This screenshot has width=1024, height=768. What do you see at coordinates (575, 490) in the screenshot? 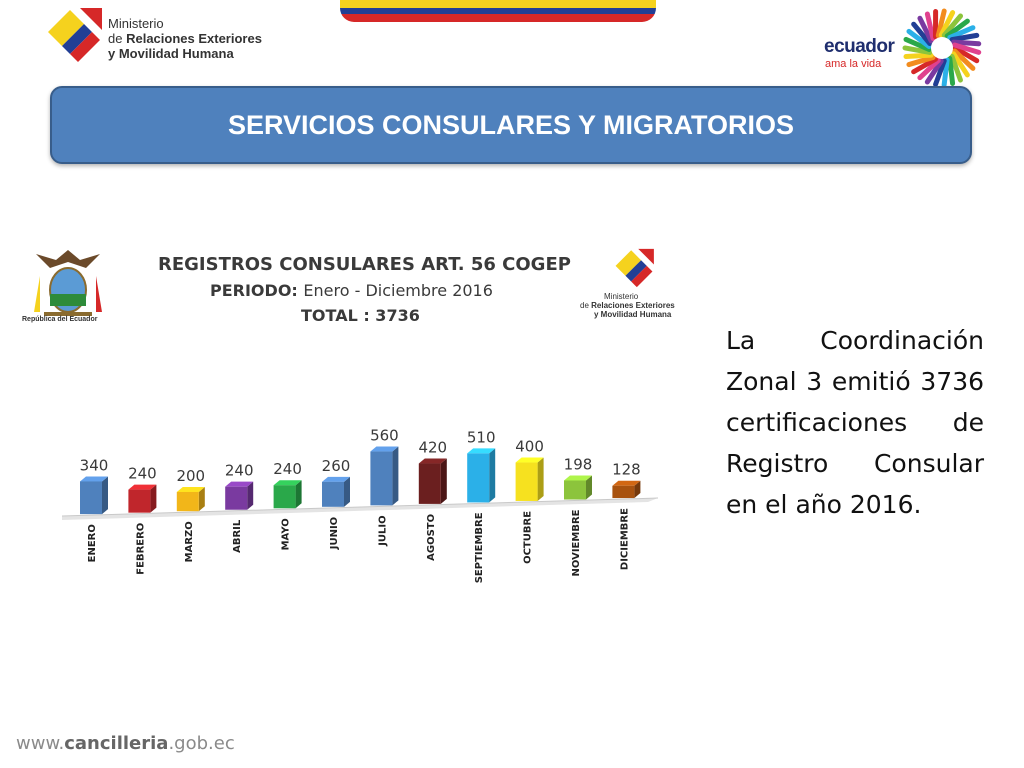
I see `bar-noviembre` at bounding box center [575, 490].